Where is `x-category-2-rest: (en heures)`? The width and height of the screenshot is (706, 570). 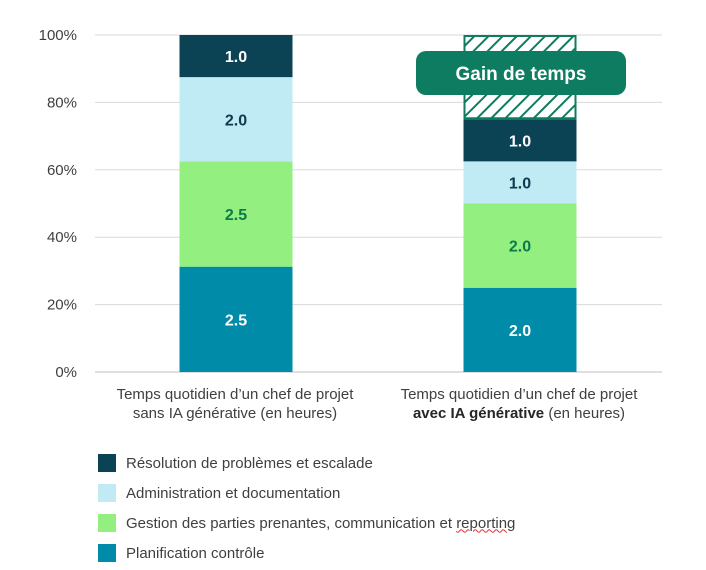
x-category-2-rest: (en heures) is located at coordinates (585, 413).